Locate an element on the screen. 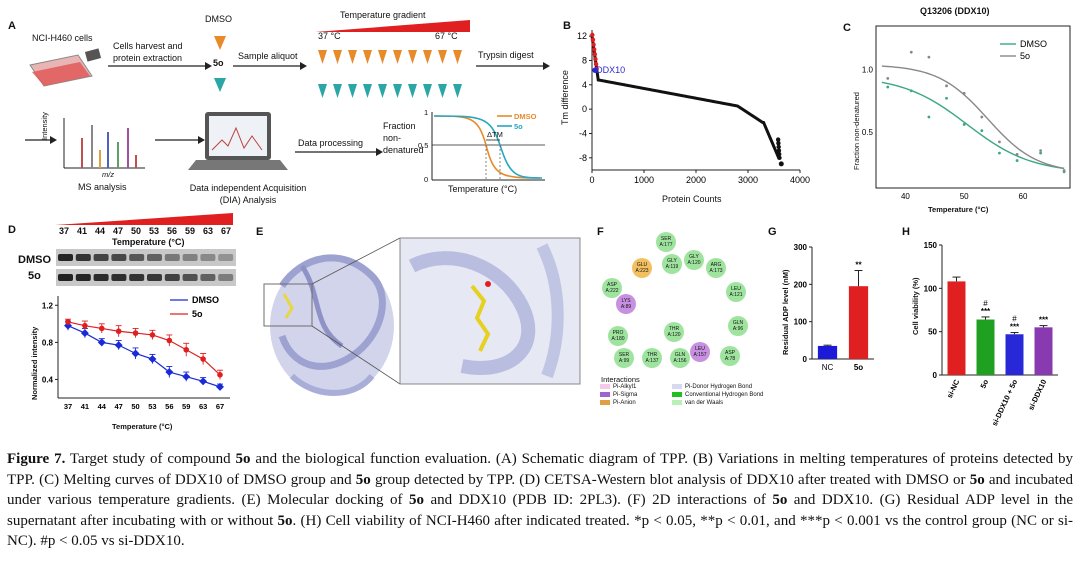 The width and height of the screenshot is (1080, 563). laptop-icon is located at coordinates (238, 141).